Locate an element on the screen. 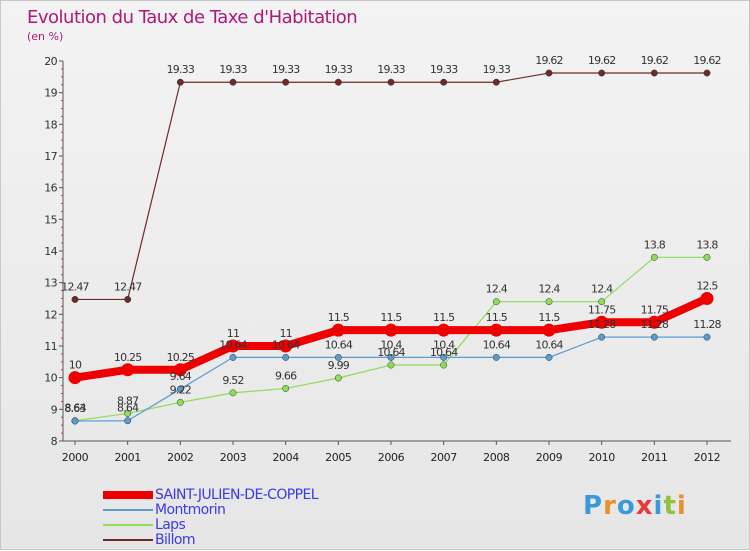  legend-item: Laps is located at coordinates (144, 525).